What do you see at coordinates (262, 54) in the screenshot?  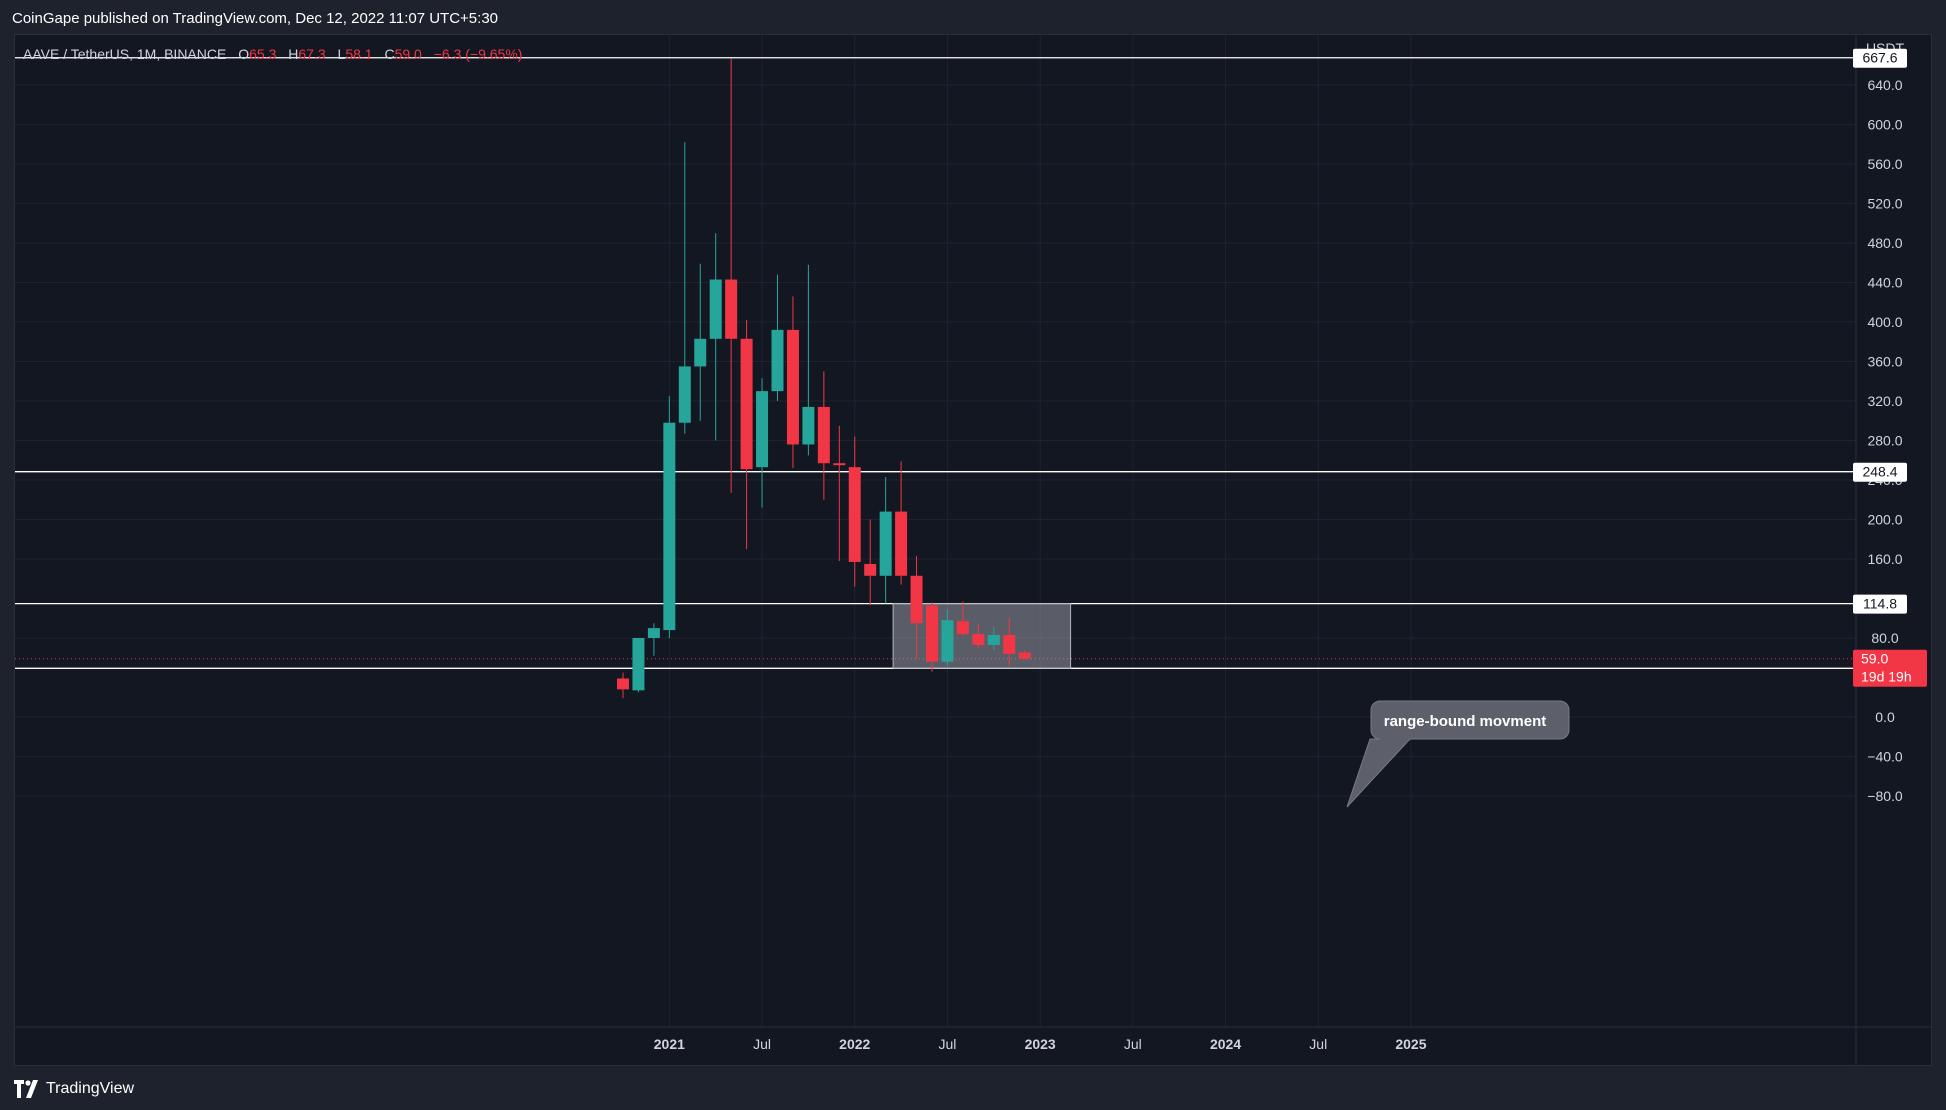 I see `legend-o-value: 65.3` at bounding box center [262, 54].